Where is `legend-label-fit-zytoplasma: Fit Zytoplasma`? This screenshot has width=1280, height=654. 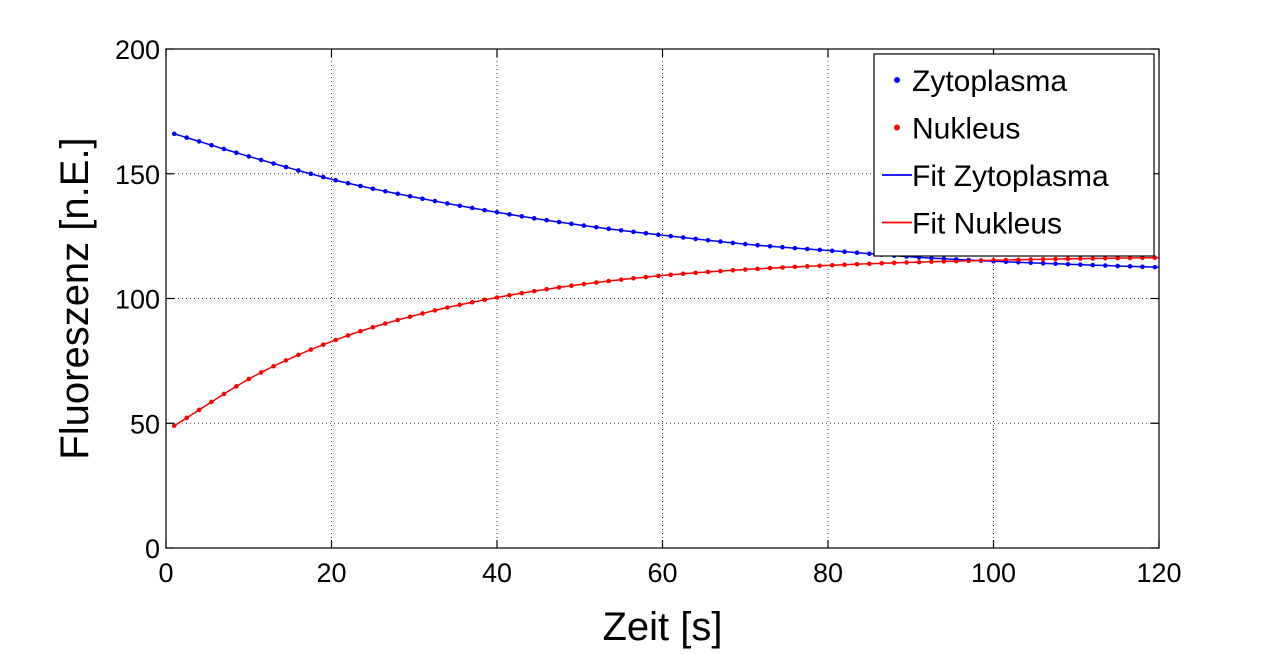 legend-label-fit-zytoplasma: Fit Zytoplasma is located at coordinates (1010, 176).